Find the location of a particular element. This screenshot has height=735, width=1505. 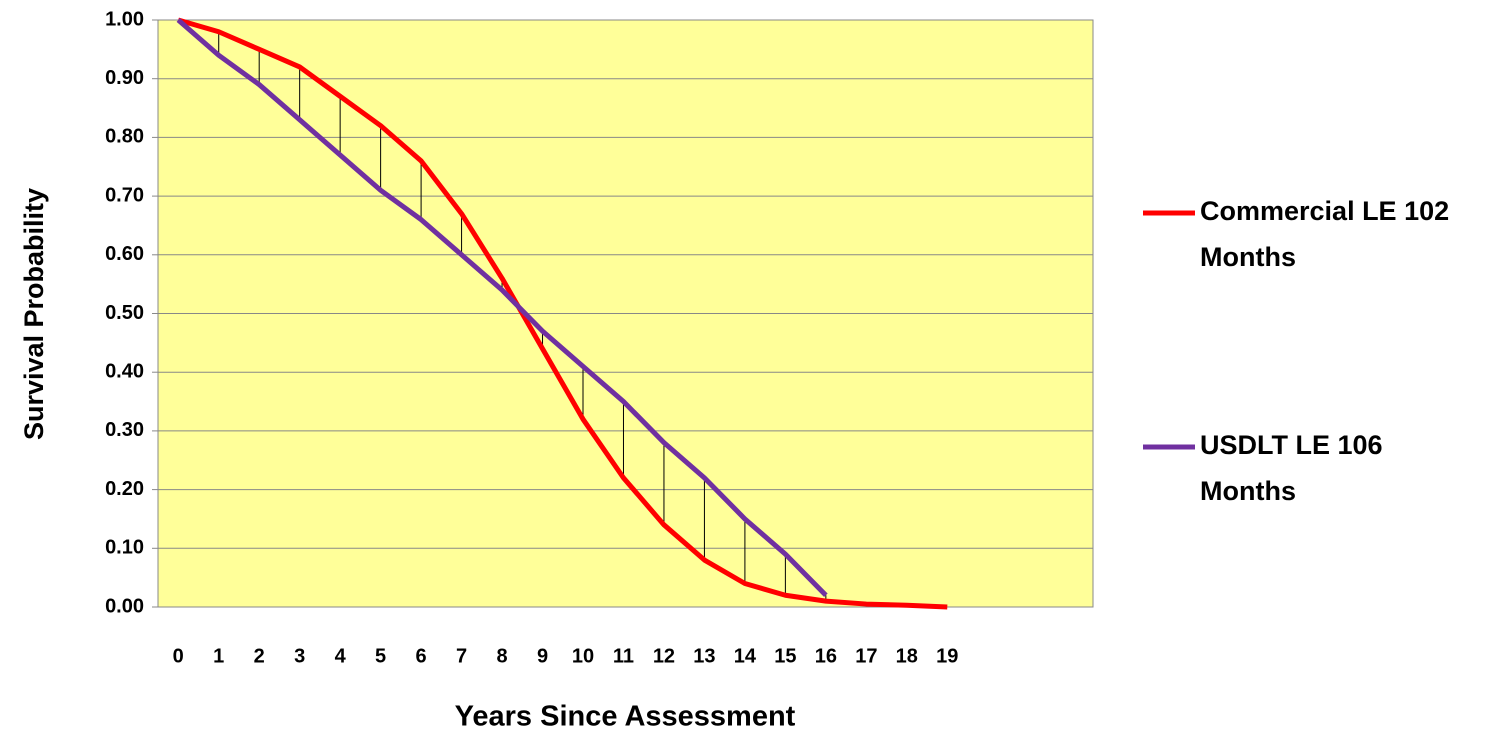

x-tick-label: 0 is located at coordinates (178, 656).